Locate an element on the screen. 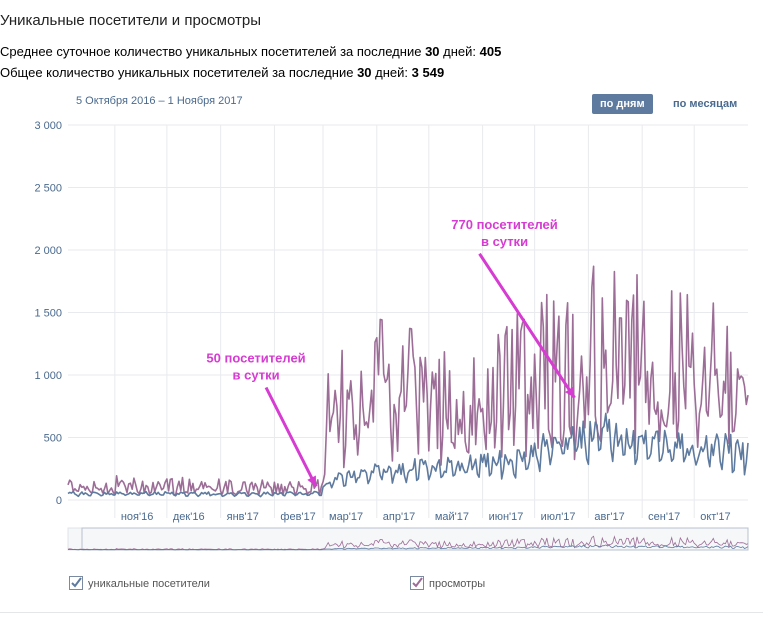  date-range: 5 Октября 2016 – 1 Ноября 2017 is located at coordinates (159, 101).